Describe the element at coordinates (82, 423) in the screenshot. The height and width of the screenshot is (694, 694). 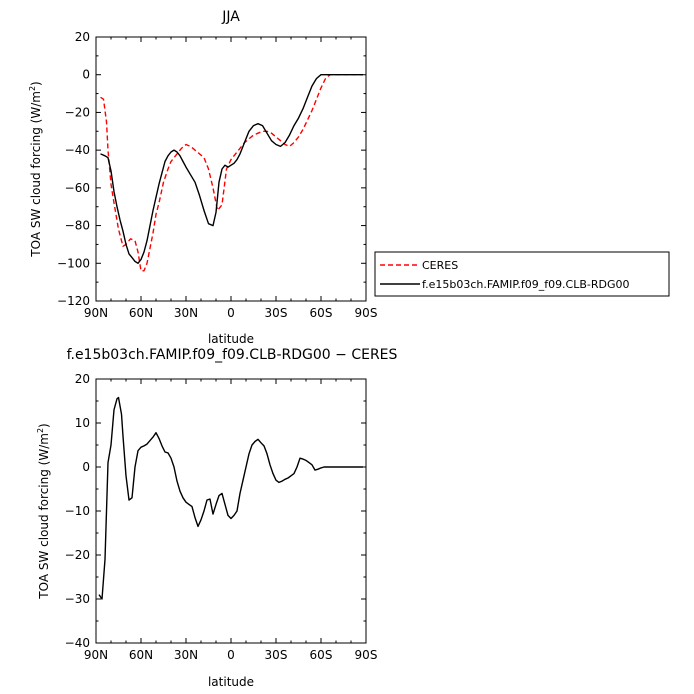
I see `y-tick-label: 10` at that location.